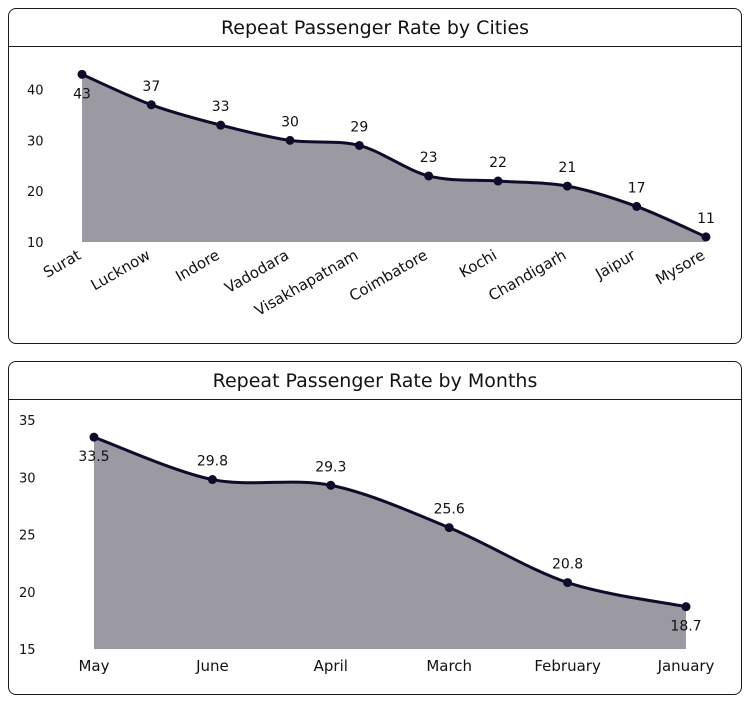 Image resolution: width=750 pixels, height=703 pixels. Describe the element at coordinates (567, 565) in the screenshot. I see `data-label: 20.8` at that location.